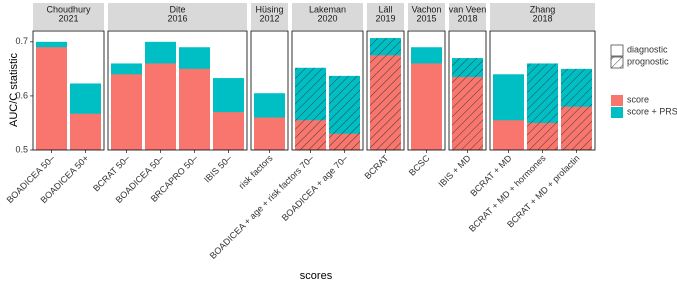 Image resolution: width=677 pixels, height=287 pixels. I want to click on x-tick-label: BCRAT, so click(376, 167).